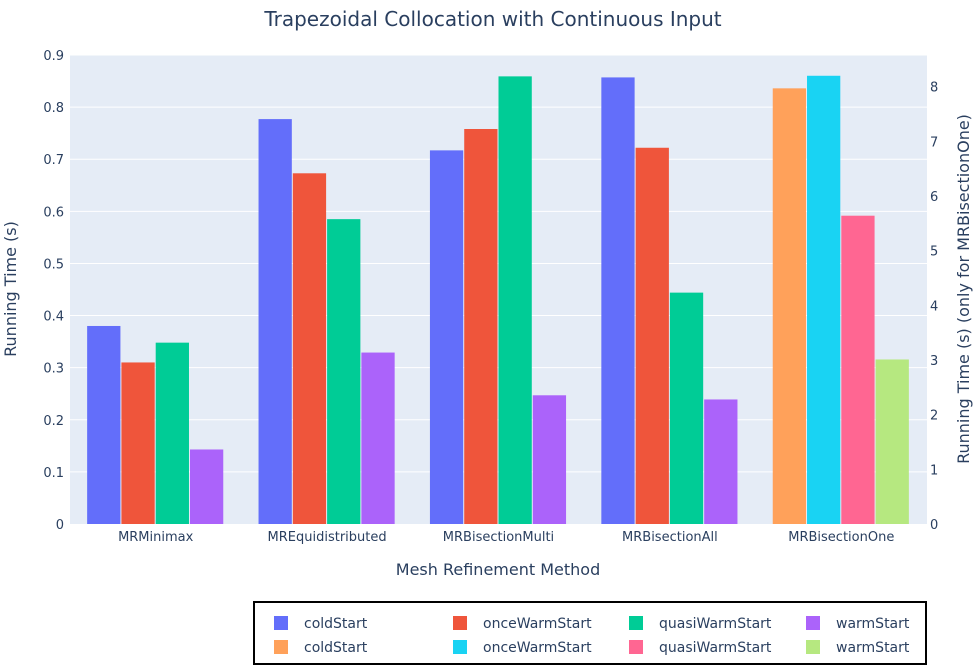  I want to click on y2-tick-label: 4, so click(934, 306).